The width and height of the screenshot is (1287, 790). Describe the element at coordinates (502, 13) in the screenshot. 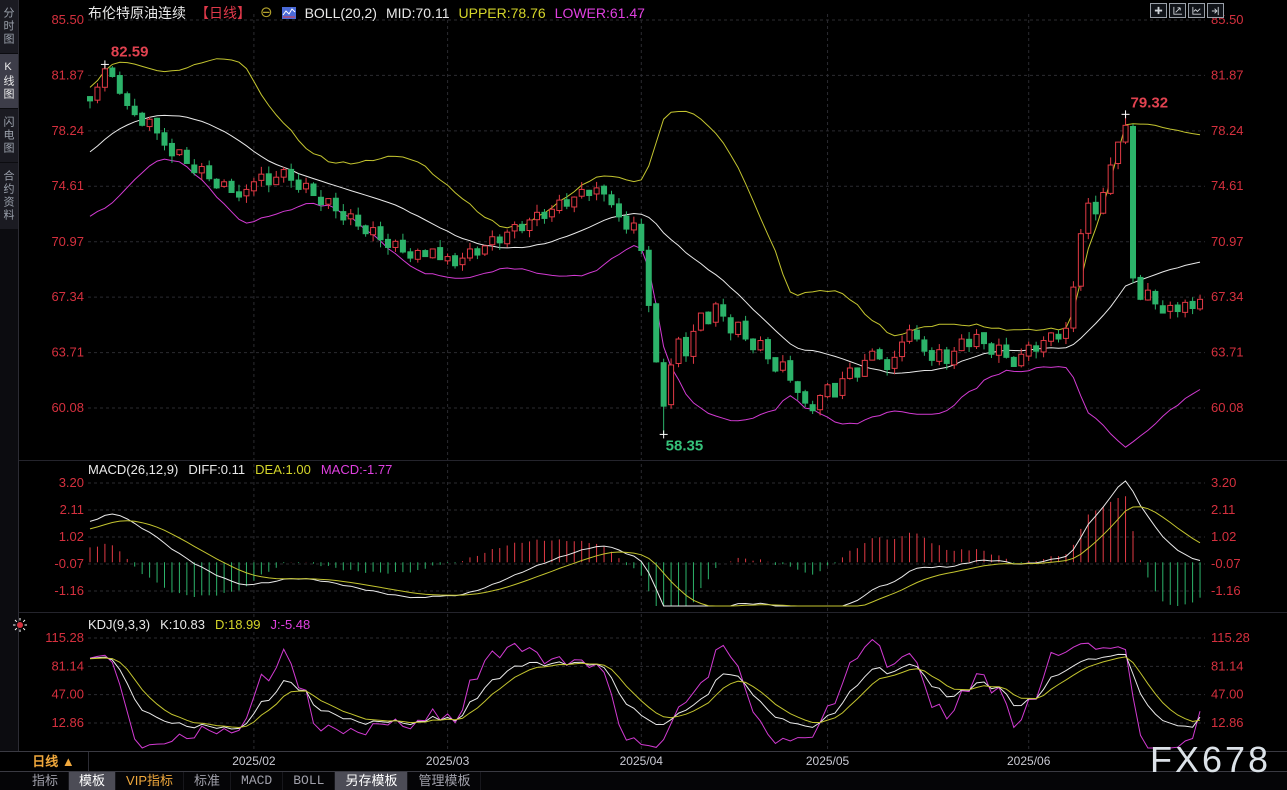

I see `boll-upper-value: UPPER:78.76` at that location.